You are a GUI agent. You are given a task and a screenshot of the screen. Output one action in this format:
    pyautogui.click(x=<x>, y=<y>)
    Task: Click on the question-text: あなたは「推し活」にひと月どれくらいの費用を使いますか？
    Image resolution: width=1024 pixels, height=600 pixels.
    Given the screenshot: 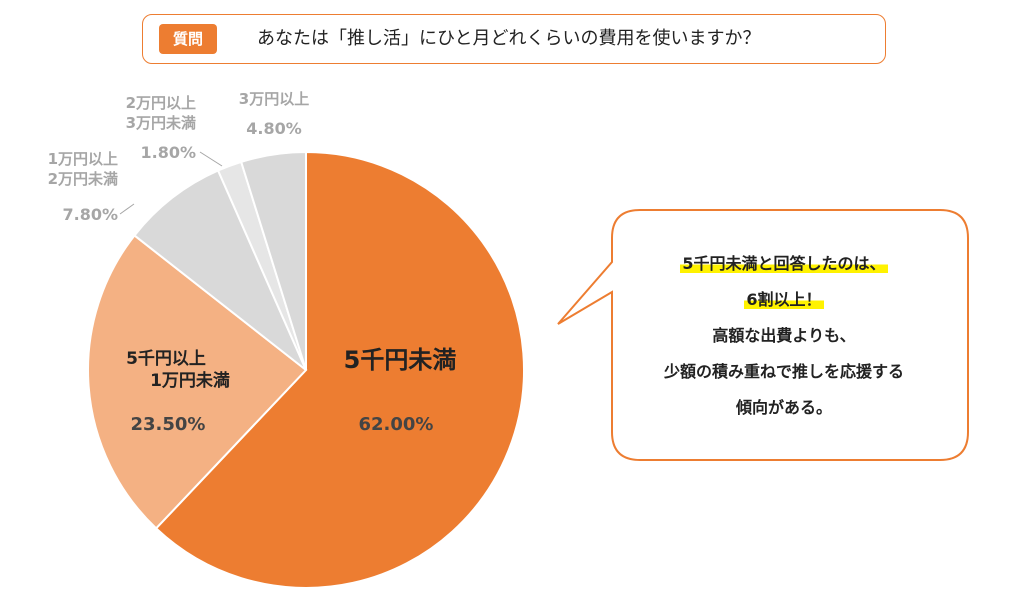 What is the action you would take?
    pyautogui.click(x=509, y=38)
    